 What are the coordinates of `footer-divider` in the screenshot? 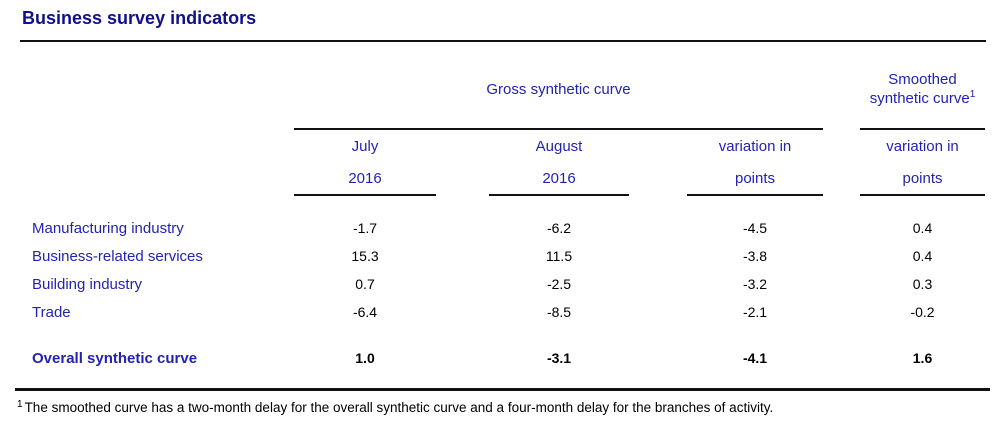 It's located at (502, 389).